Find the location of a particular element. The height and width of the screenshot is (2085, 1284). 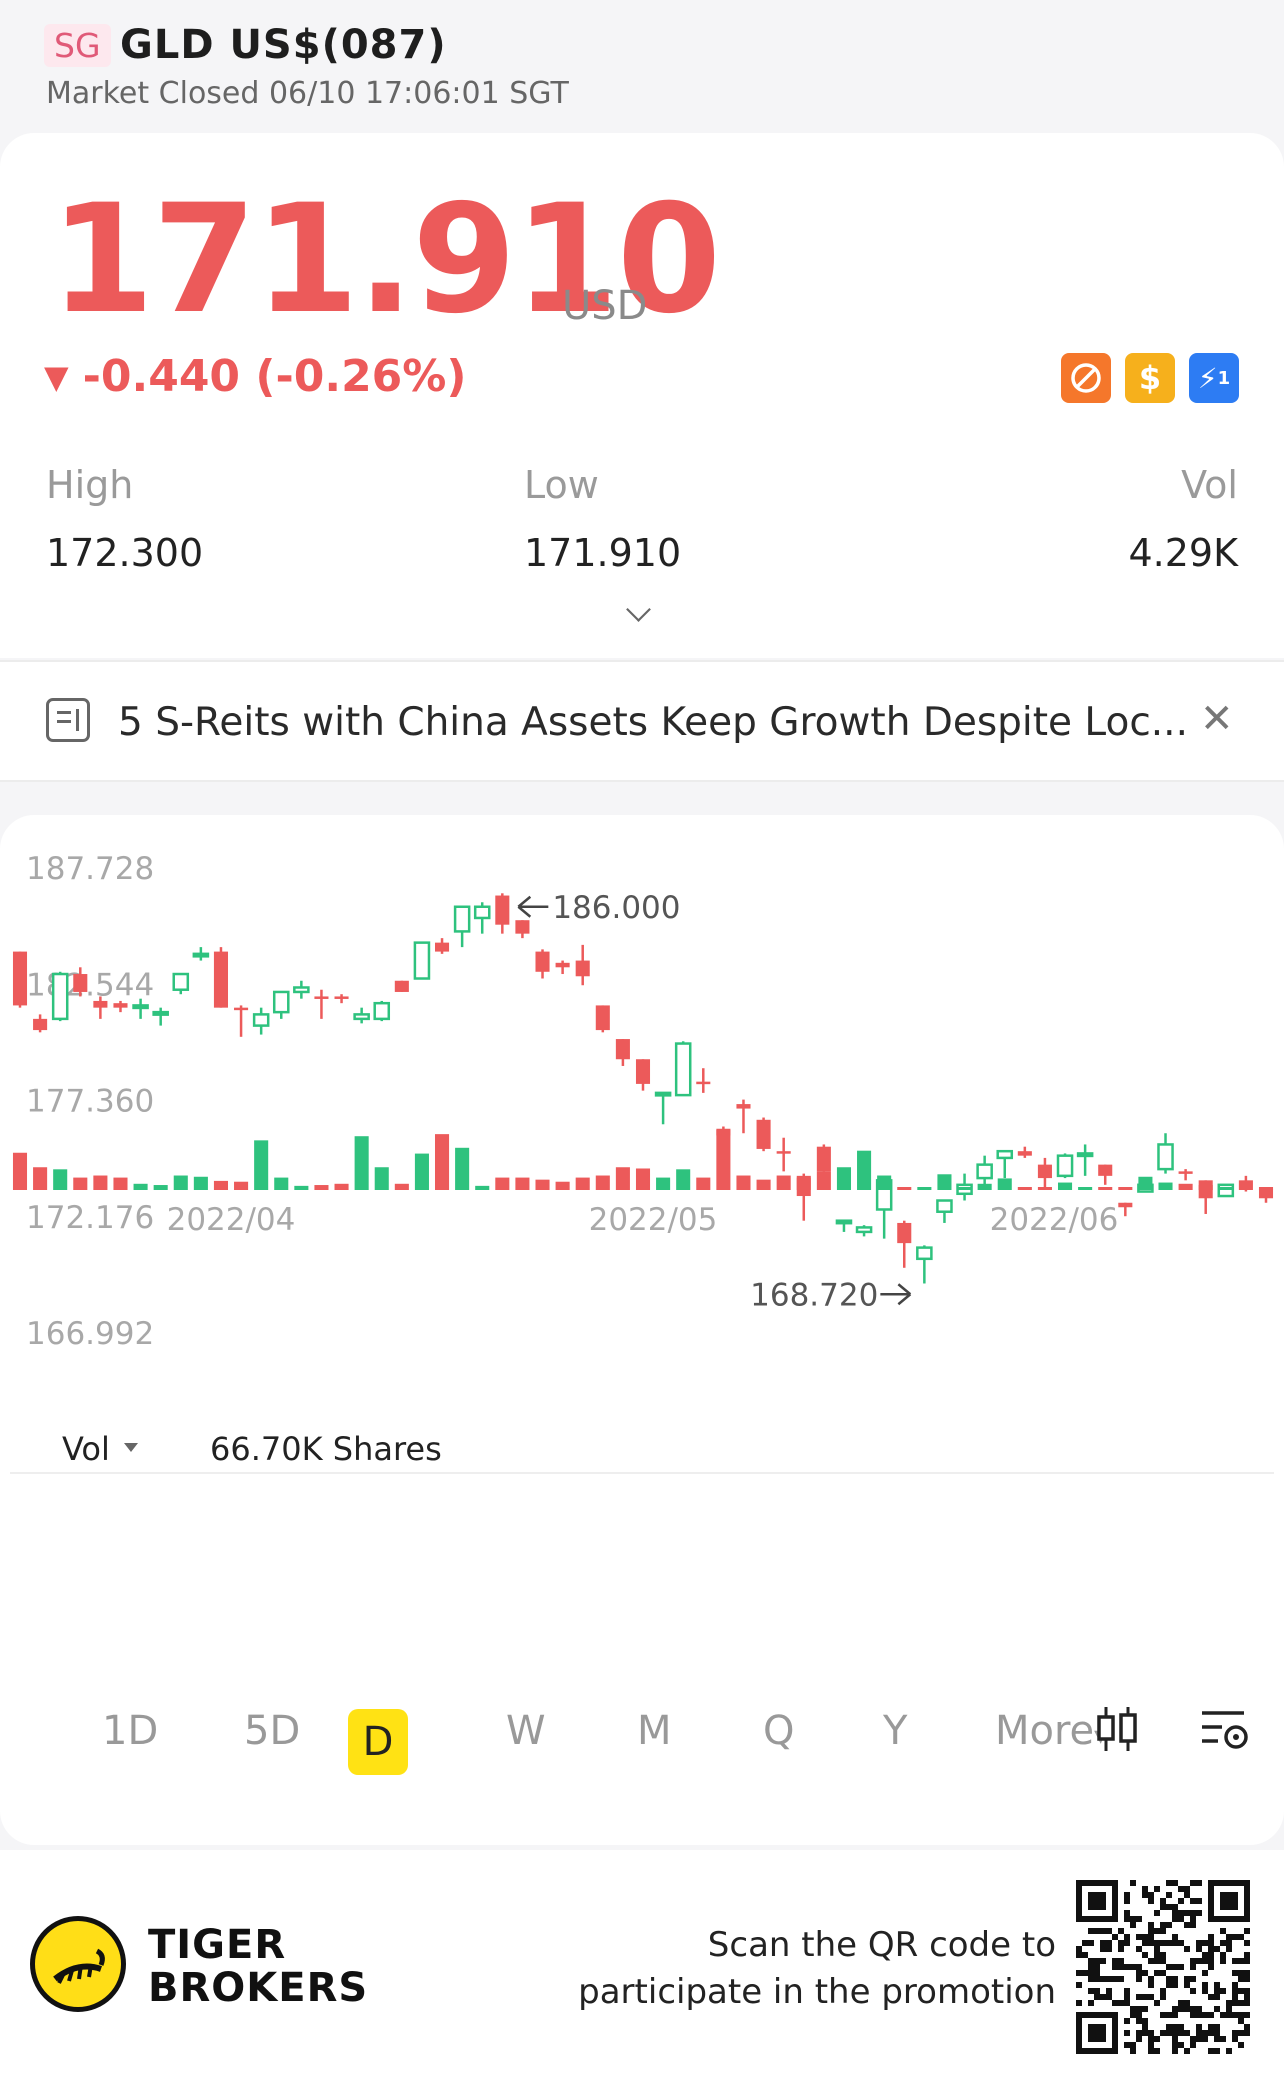

no-fee-icon is located at coordinates (1086, 378).